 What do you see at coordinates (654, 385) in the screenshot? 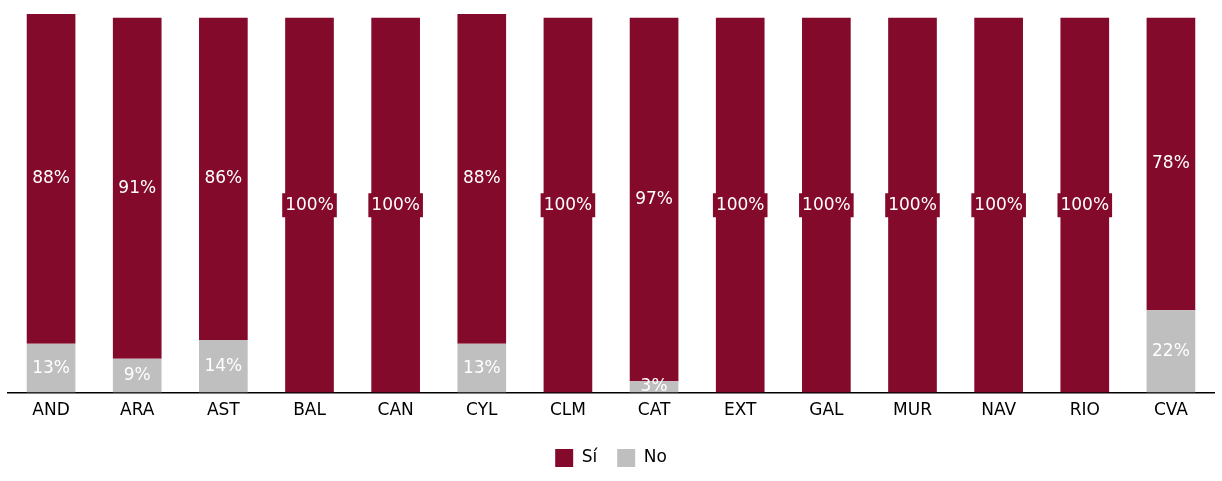
I see `data-label: 3%` at bounding box center [654, 385].